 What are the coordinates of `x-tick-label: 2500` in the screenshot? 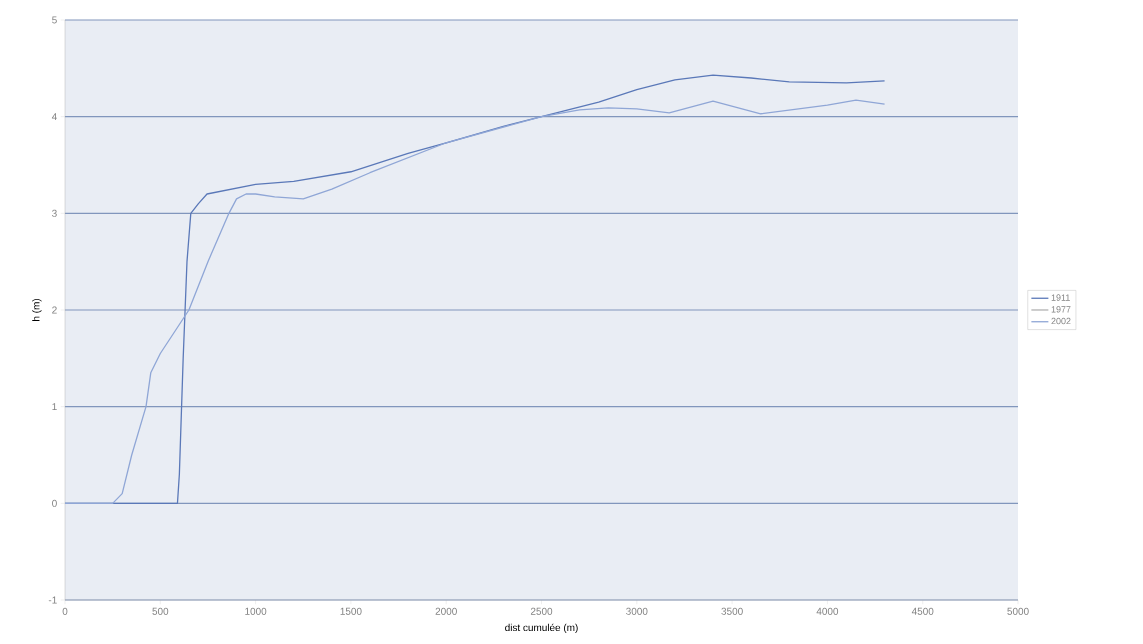 It's located at (541, 611).